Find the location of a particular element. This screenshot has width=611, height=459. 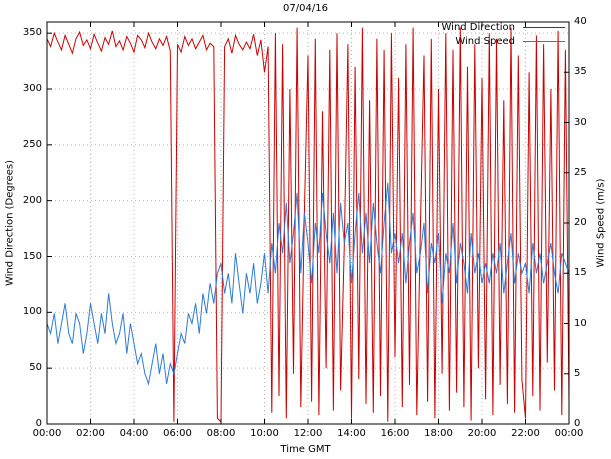

legend: Wind Direction Wind Speed is located at coordinates (503, 34).